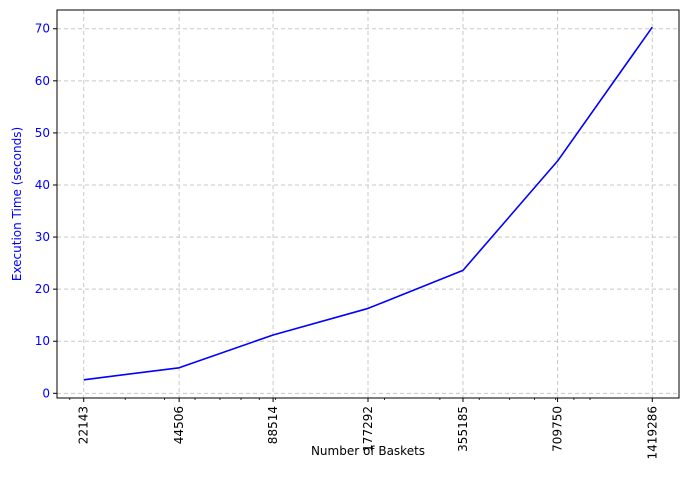 This screenshot has width=686, height=496. I want to click on y-tick-label: 10, so click(42, 341).